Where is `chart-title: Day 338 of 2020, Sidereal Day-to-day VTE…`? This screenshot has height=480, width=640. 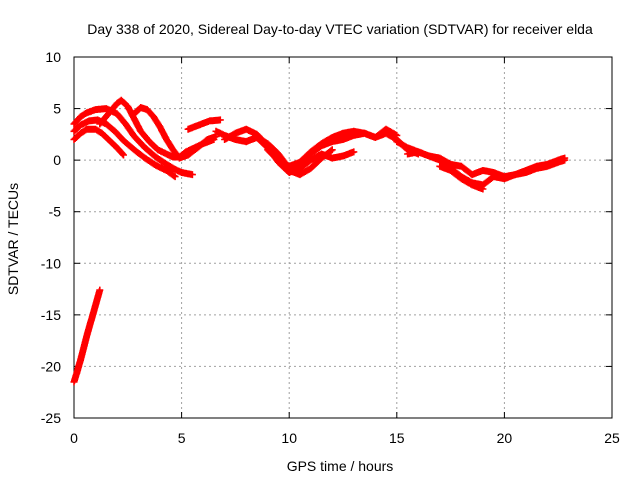 chart-title: Day 338 of 2020, Sidereal Day-to-day VTE… is located at coordinates (340, 29).